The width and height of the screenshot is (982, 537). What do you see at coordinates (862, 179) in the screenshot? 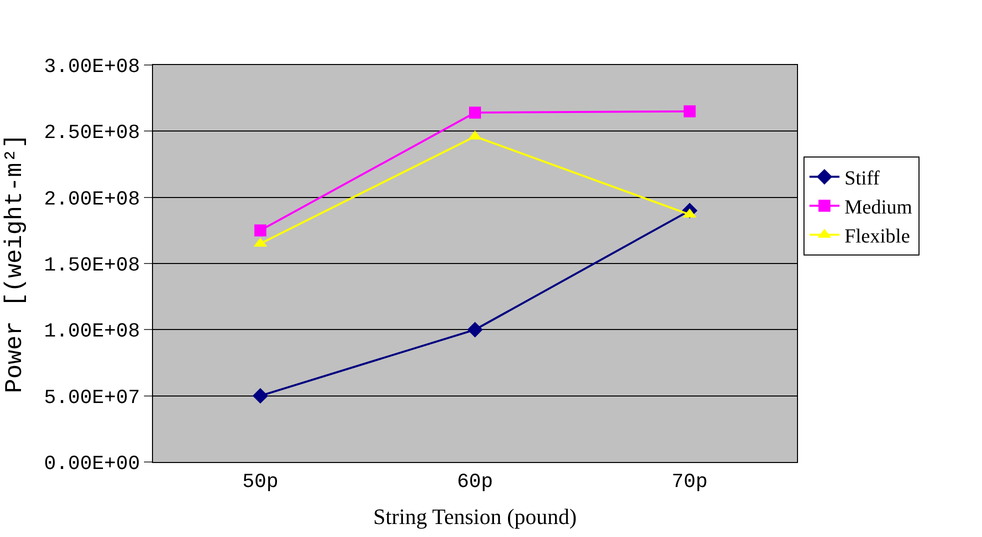
I see `legend-label: Stiff` at bounding box center [862, 179].